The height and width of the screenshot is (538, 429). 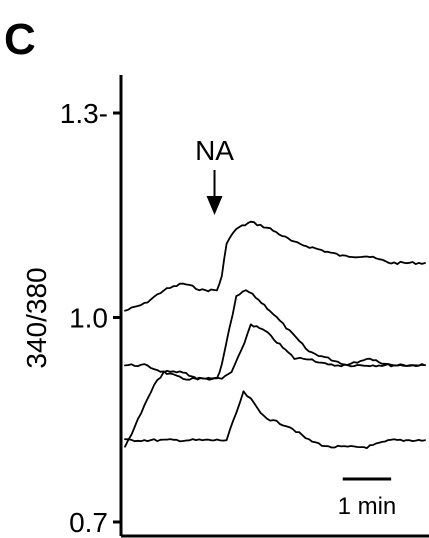 I want to click on scale-bar: 1 min, so click(x=367, y=498).